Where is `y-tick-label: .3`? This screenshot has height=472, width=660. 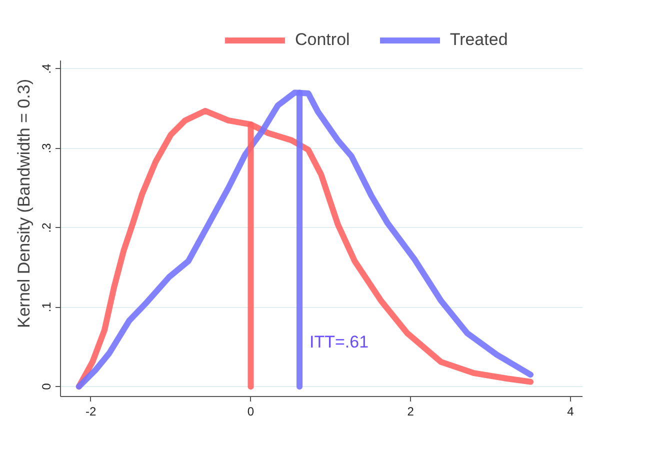 y-tick-label: .3 is located at coordinates (47, 148).